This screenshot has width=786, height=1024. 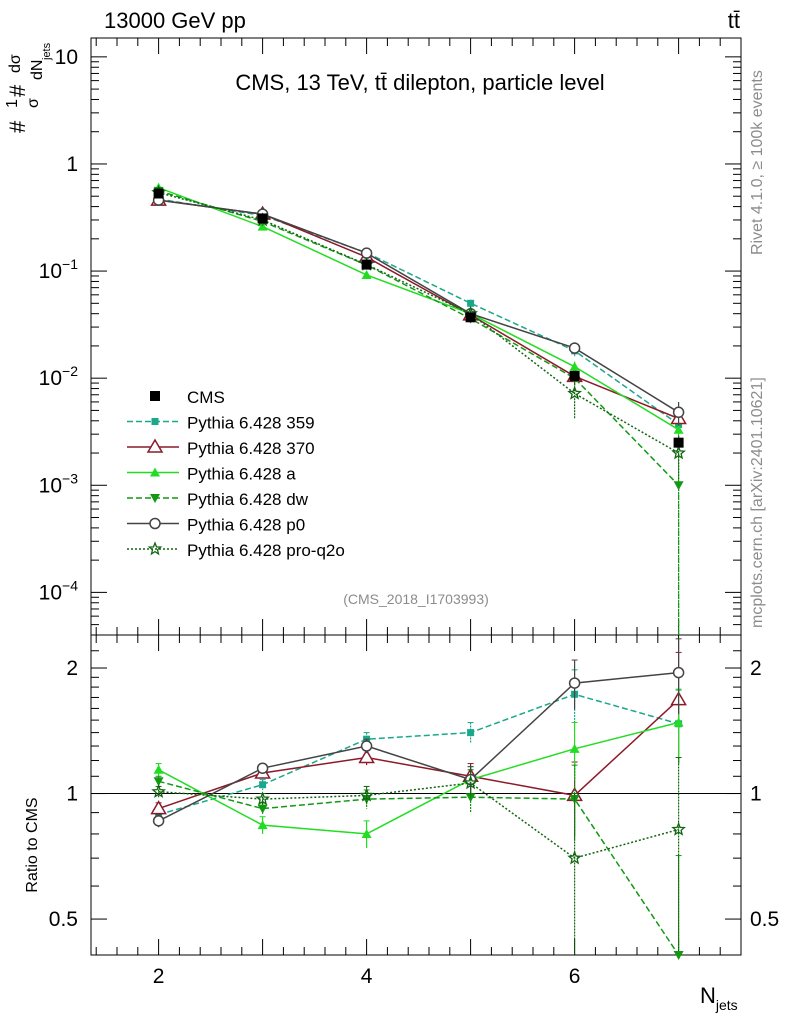 What do you see at coordinates (471, 303) in the screenshot?
I see `data-point-p359` at bounding box center [471, 303].